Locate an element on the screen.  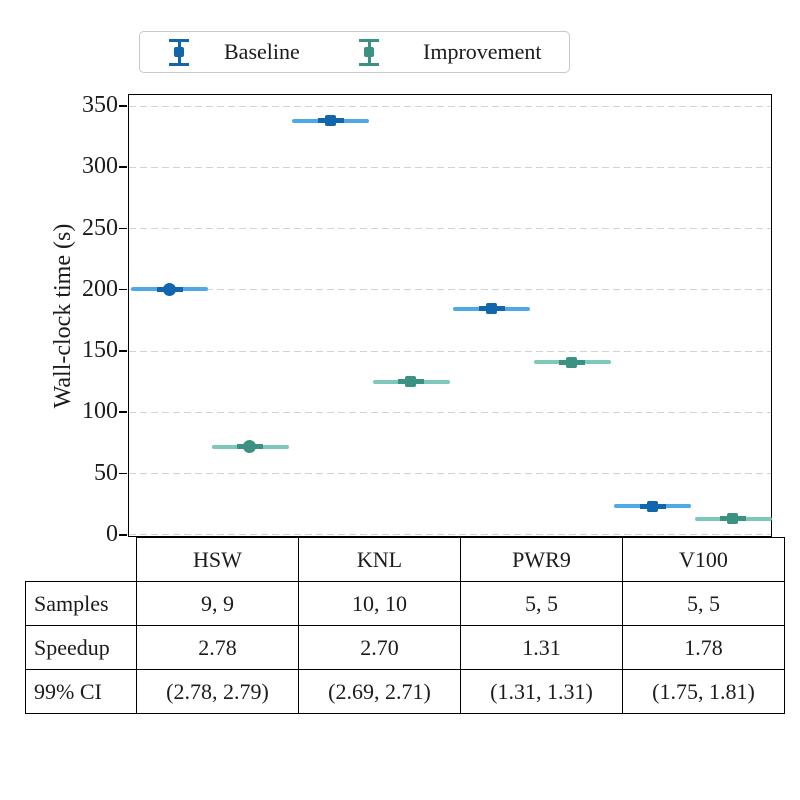
y-axis-tick-label: 0 is located at coordinates (112, 533).